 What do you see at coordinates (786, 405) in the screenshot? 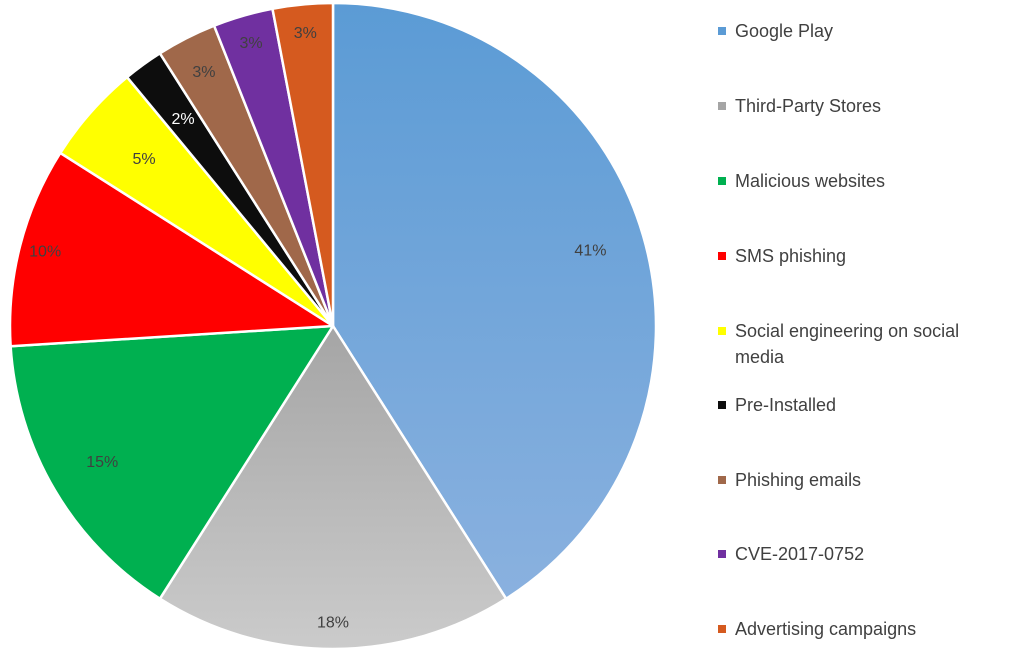
I see `legend-label: Pre-Installed` at bounding box center [786, 405].